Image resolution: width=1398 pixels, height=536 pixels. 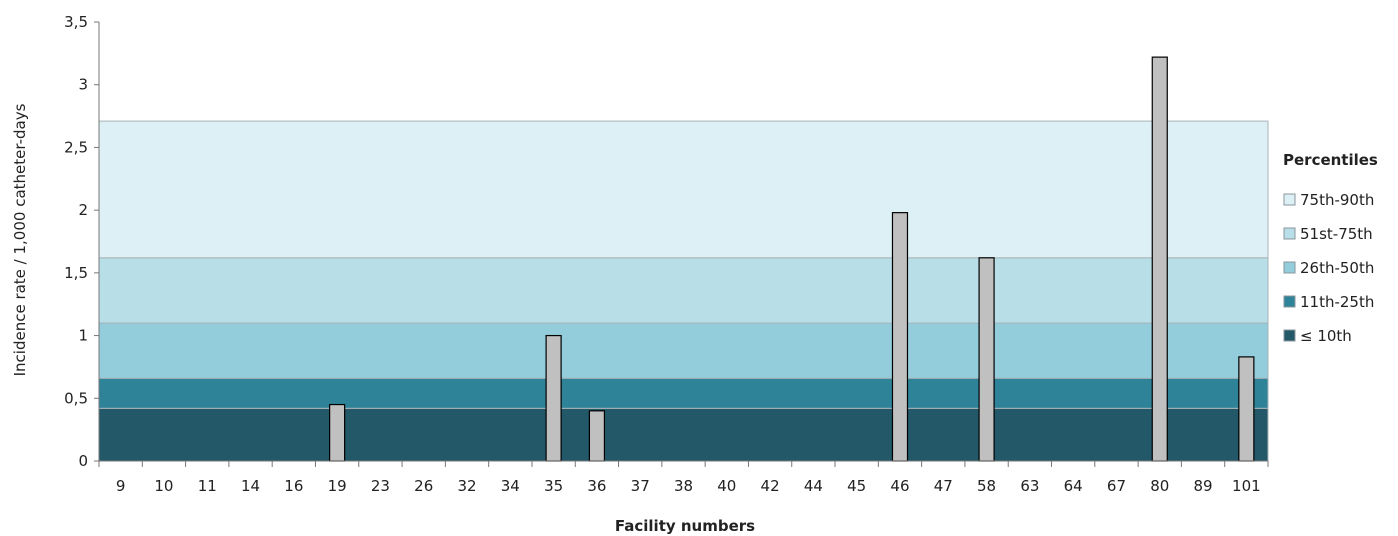 What do you see at coordinates (770, 486) in the screenshot?
I see `x-tick-label: 42` at bounding box center [770, 486].